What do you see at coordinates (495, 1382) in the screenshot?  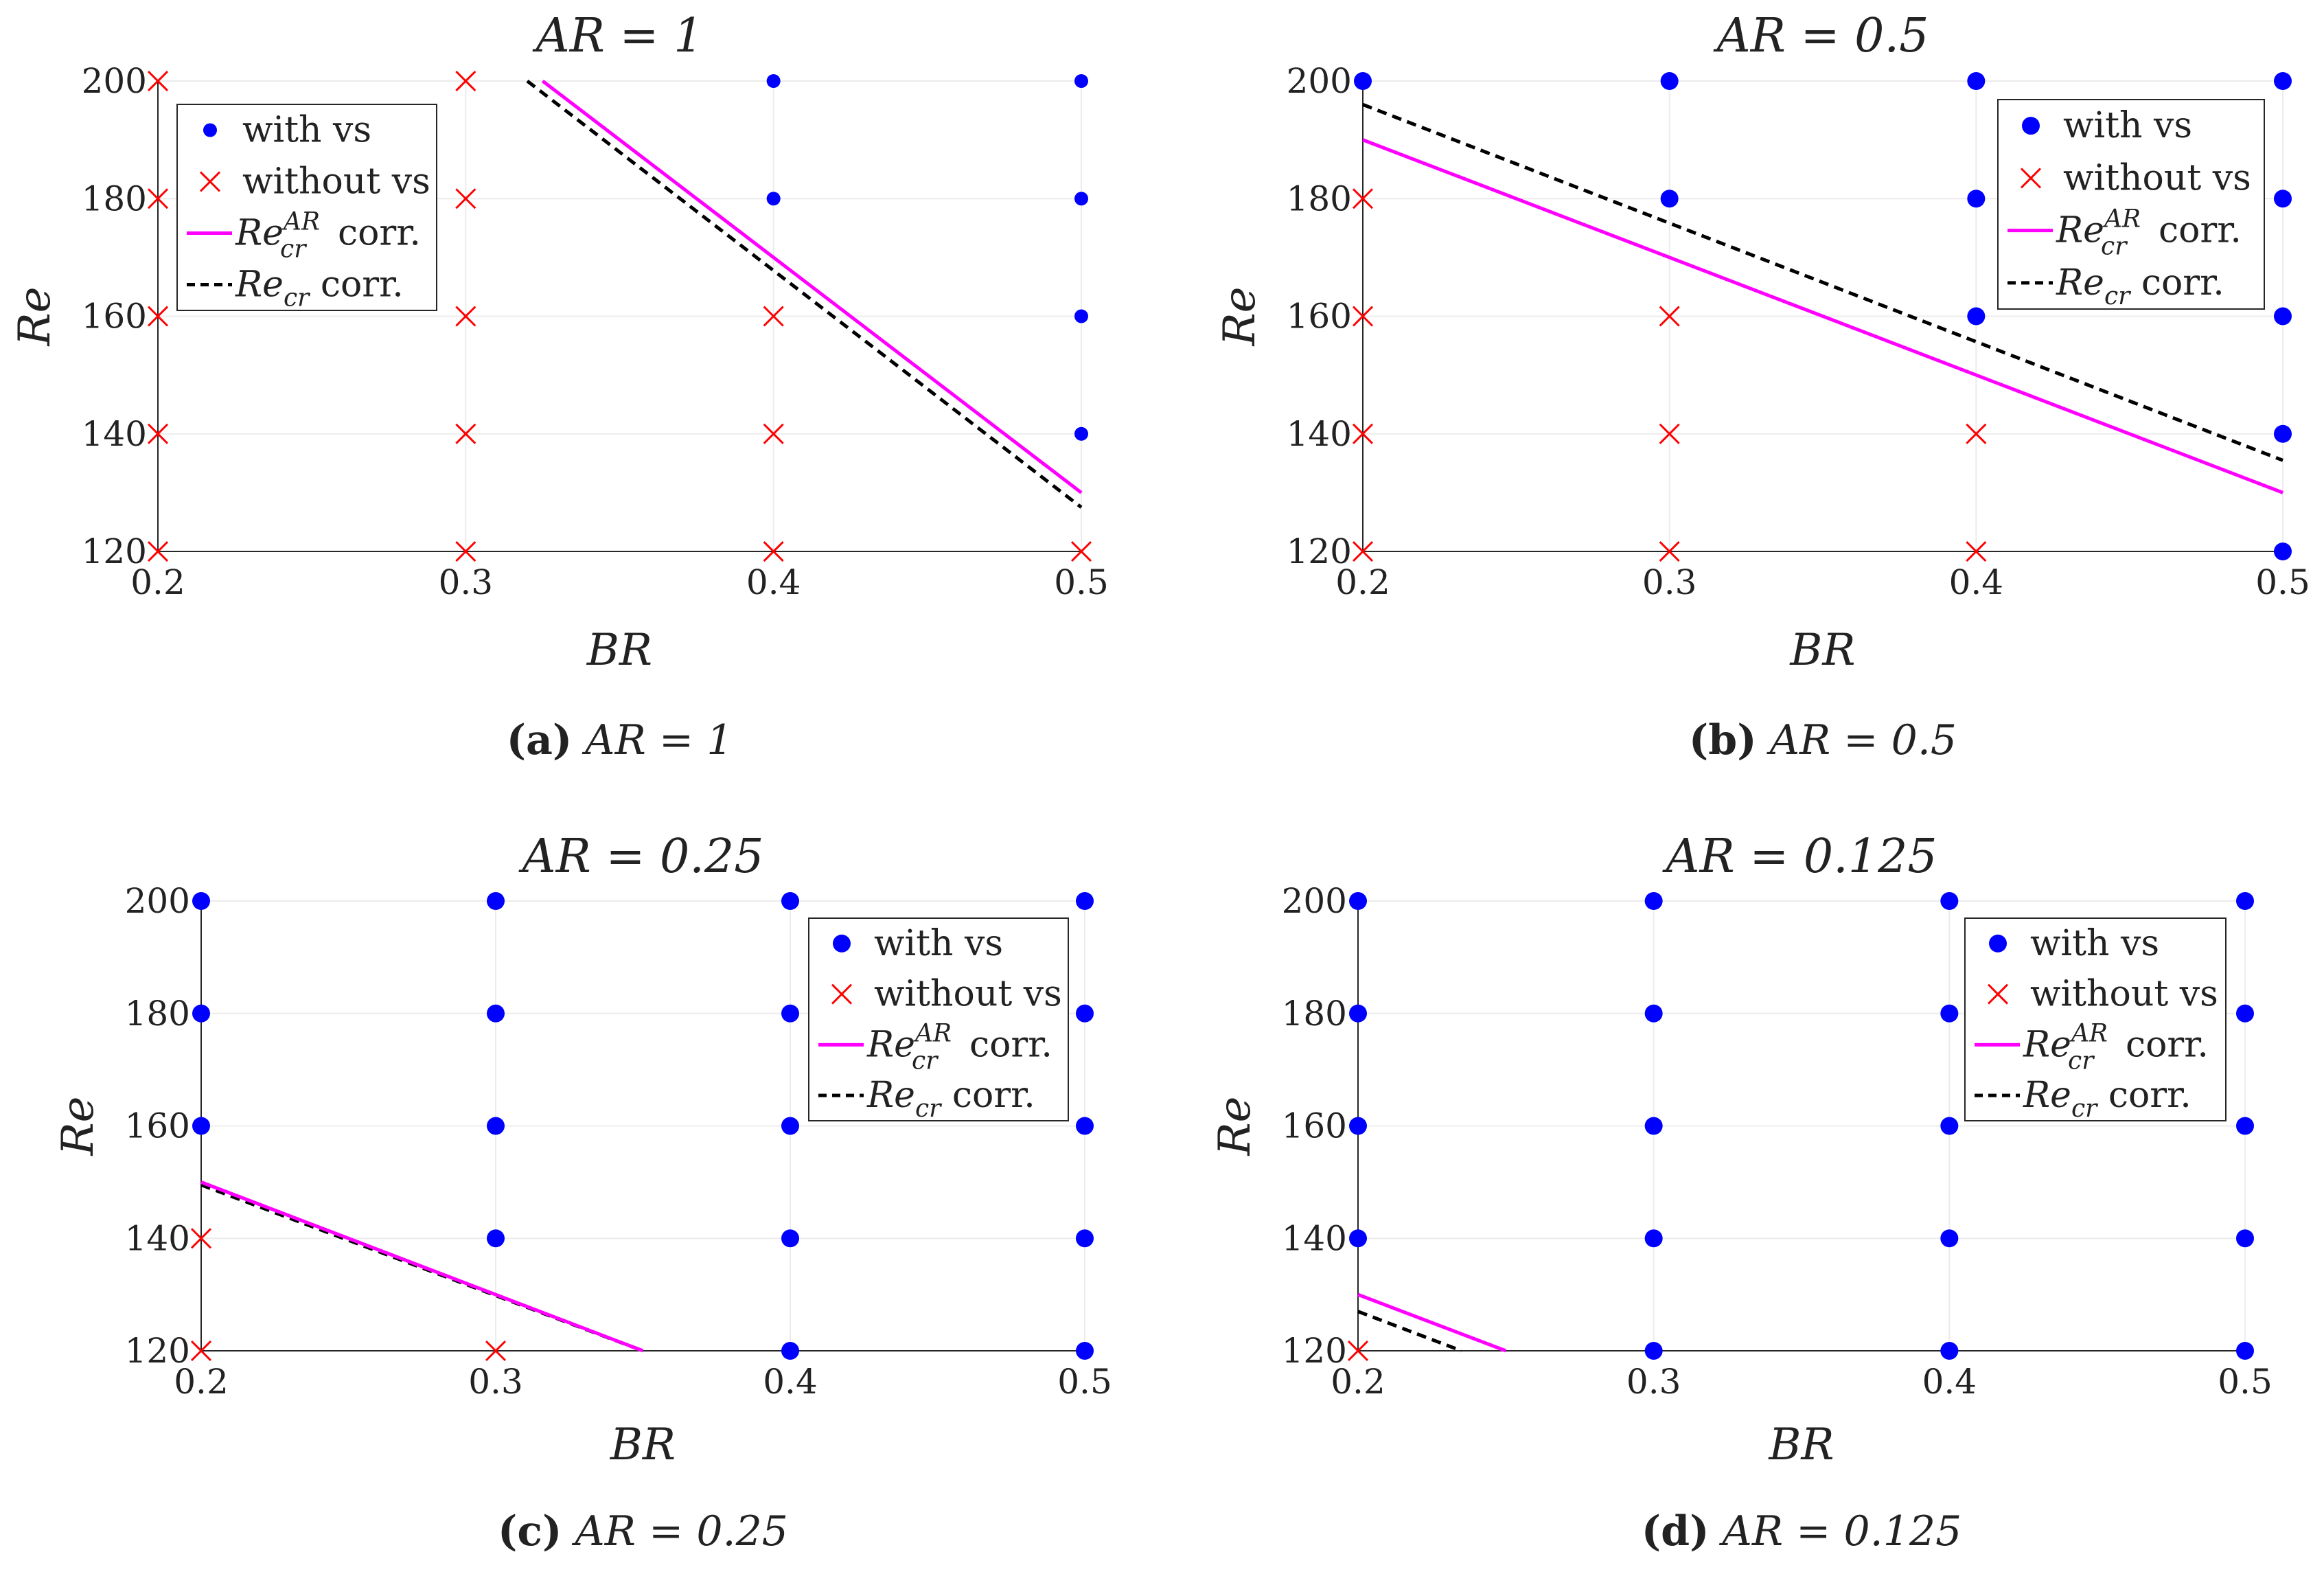 I see `x-tick-label: 0.3` at bounding box center [495, 1382].